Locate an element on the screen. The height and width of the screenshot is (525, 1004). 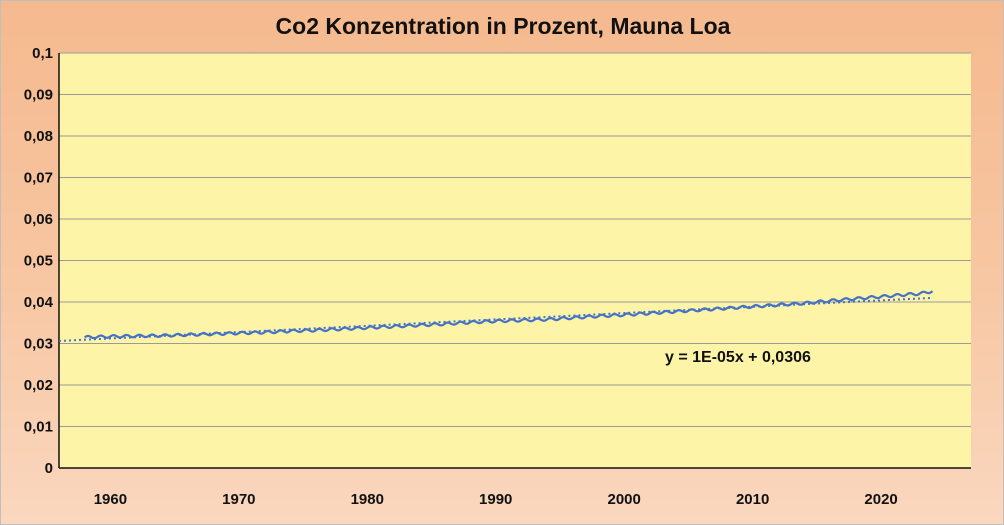
y-tick-label: 0,1 is located at coordinates (42, 53).